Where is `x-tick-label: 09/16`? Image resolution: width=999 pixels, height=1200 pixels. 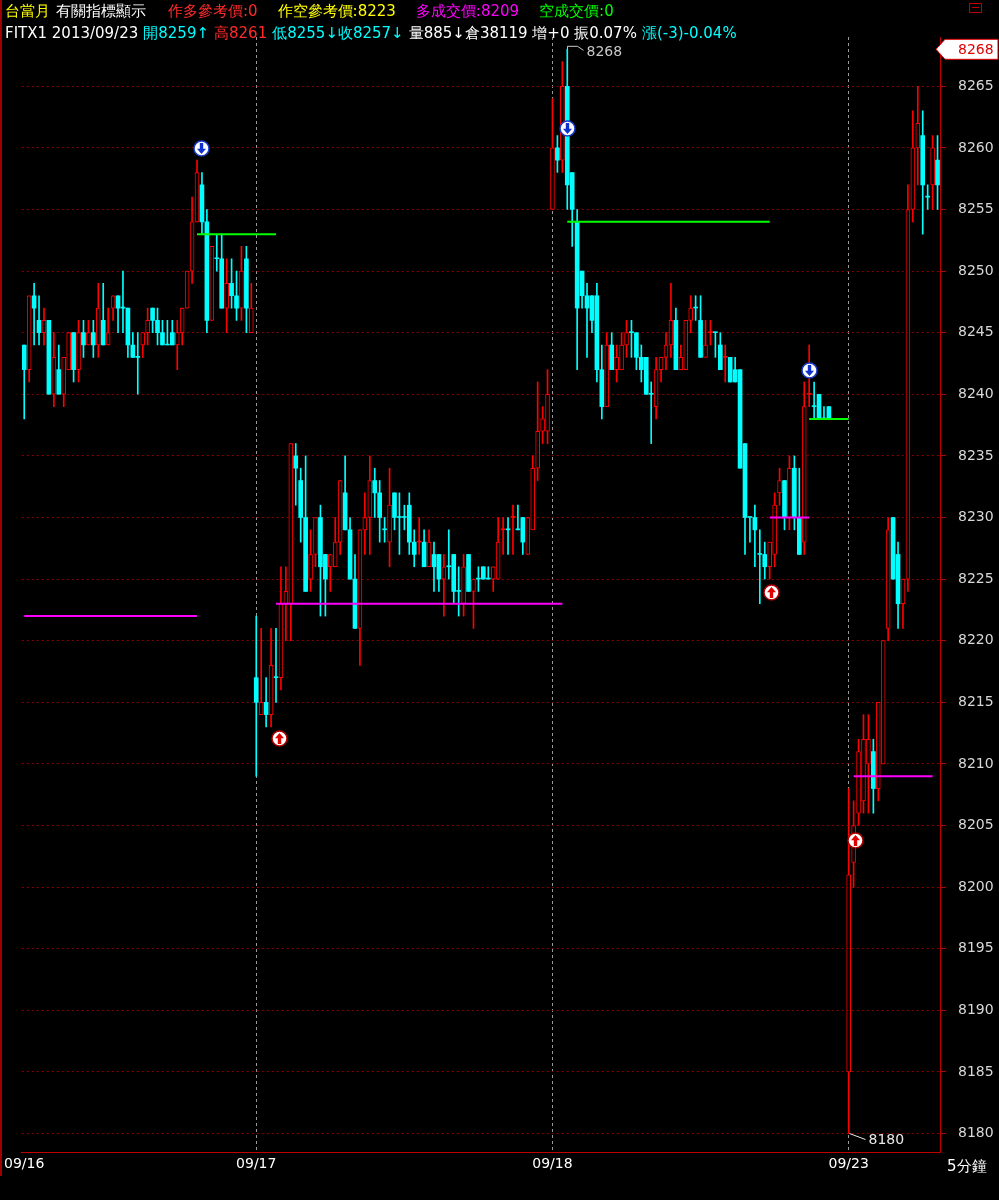 x-tick-label: 09/16 is located at coordinates (24, 1163).